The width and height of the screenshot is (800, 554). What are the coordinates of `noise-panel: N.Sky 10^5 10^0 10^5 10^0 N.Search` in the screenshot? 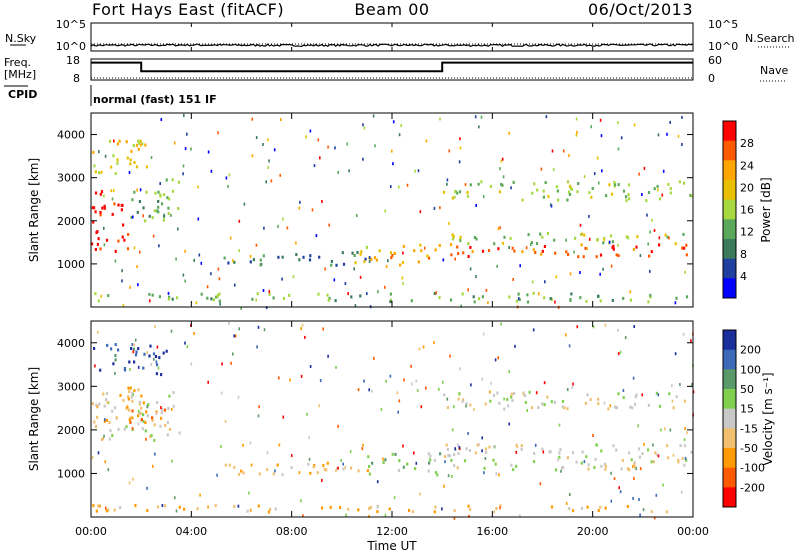 It's located at (400, 35).